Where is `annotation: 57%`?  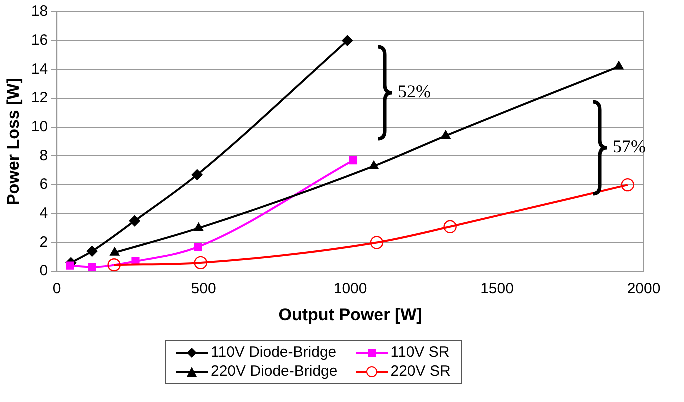
annotation: 57% is located at coordinates (629, 146).